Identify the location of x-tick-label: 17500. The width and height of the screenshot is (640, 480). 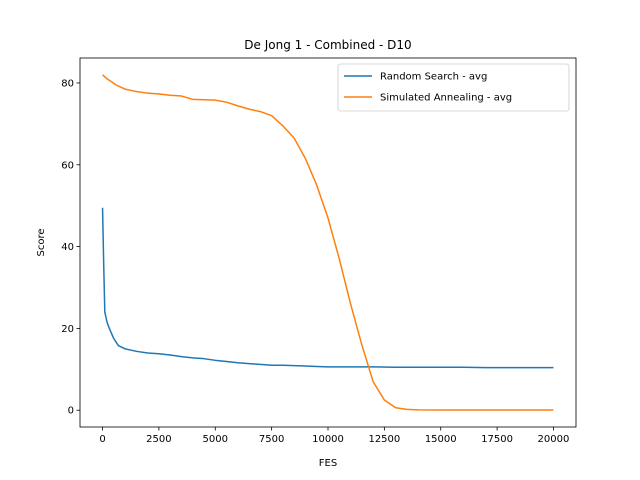
(497, 439).